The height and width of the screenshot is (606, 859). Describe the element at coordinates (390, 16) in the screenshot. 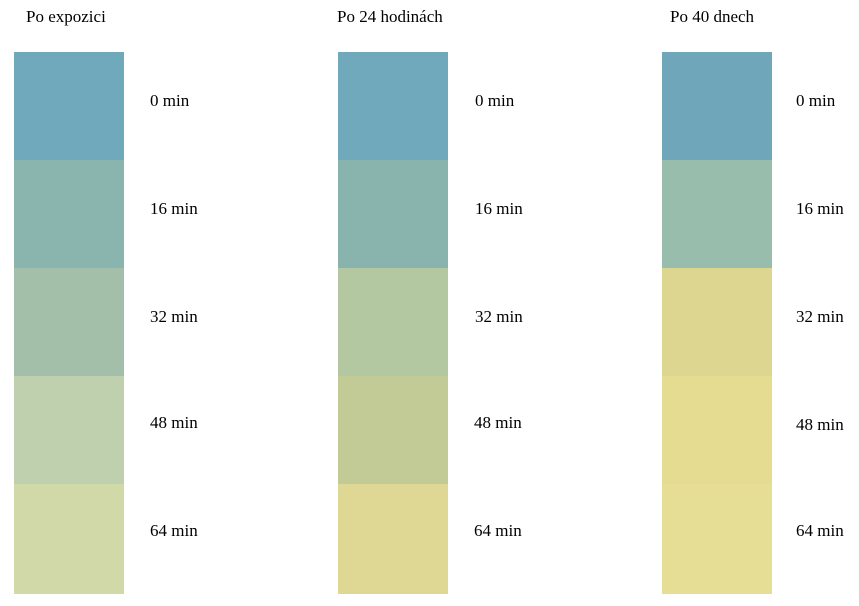

I see `column-title: Po 24 hodinách` at that location.